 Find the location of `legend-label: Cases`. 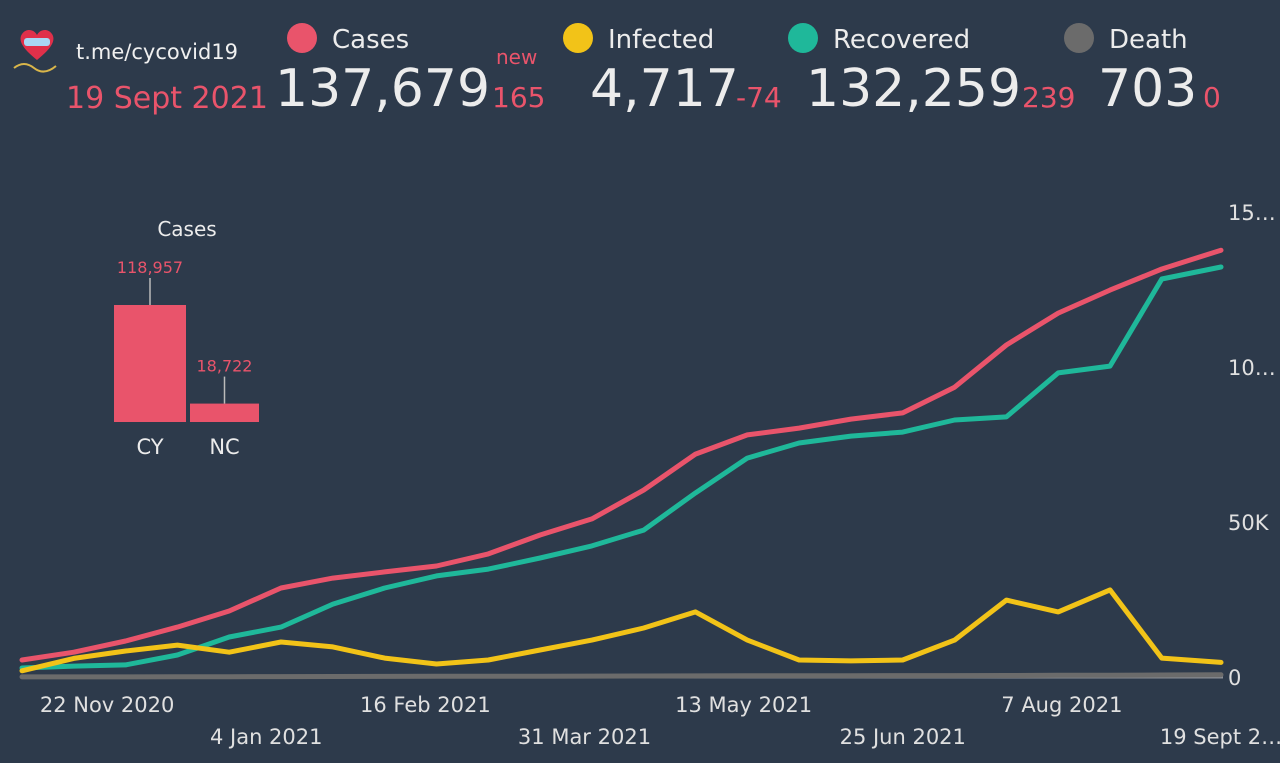

legend-label: Cases is located at coordinates (370, 40).